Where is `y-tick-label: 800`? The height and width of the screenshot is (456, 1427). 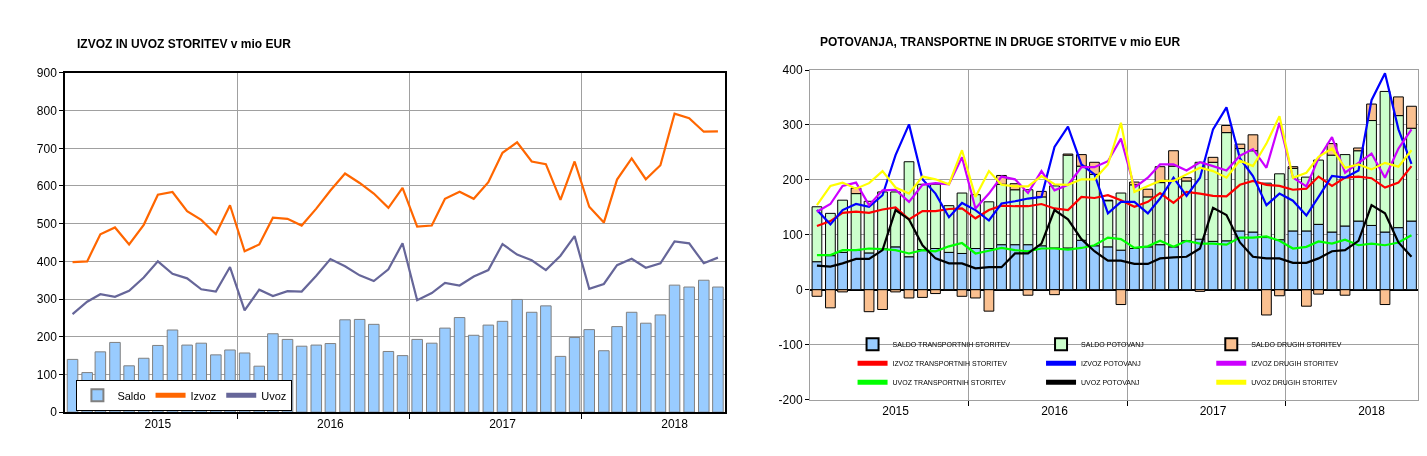 y-tick-label: 800 is located at coordinates (47, 110).